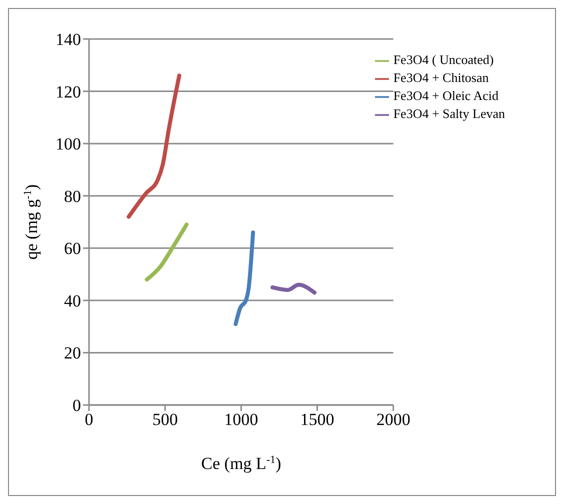 The image size is (564, 504). Describe the element at coordinates (449, 113) in the screenshot. I see `legend-label: Fe3O4 + Salty Levan` at that location.